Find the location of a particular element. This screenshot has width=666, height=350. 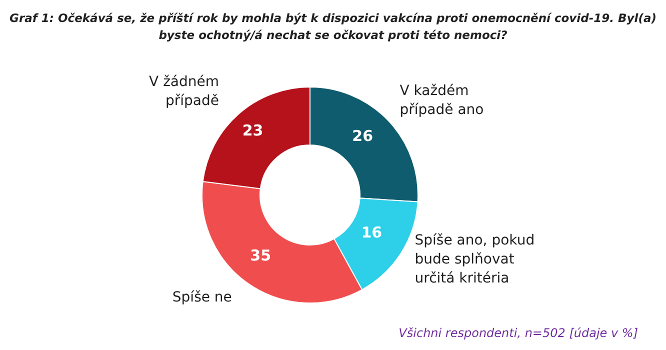

slice-label: Spíše ano, pokud bude splňovat určitá kritéria is located at coordinates (475, 259).